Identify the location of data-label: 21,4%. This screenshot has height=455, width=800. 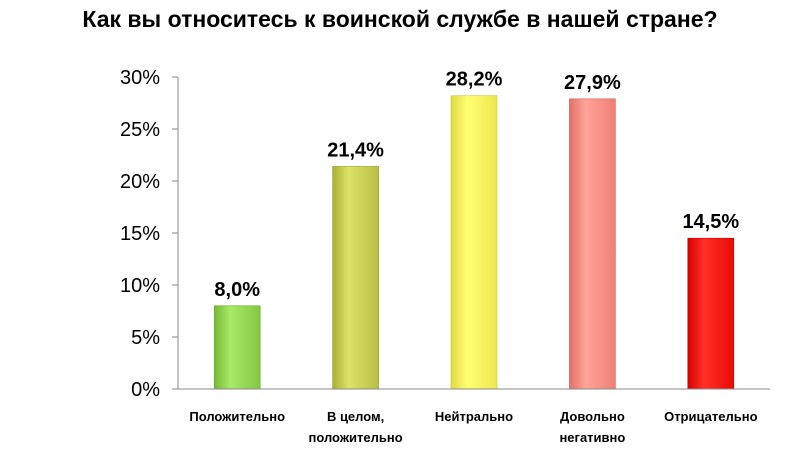
(355, 150).